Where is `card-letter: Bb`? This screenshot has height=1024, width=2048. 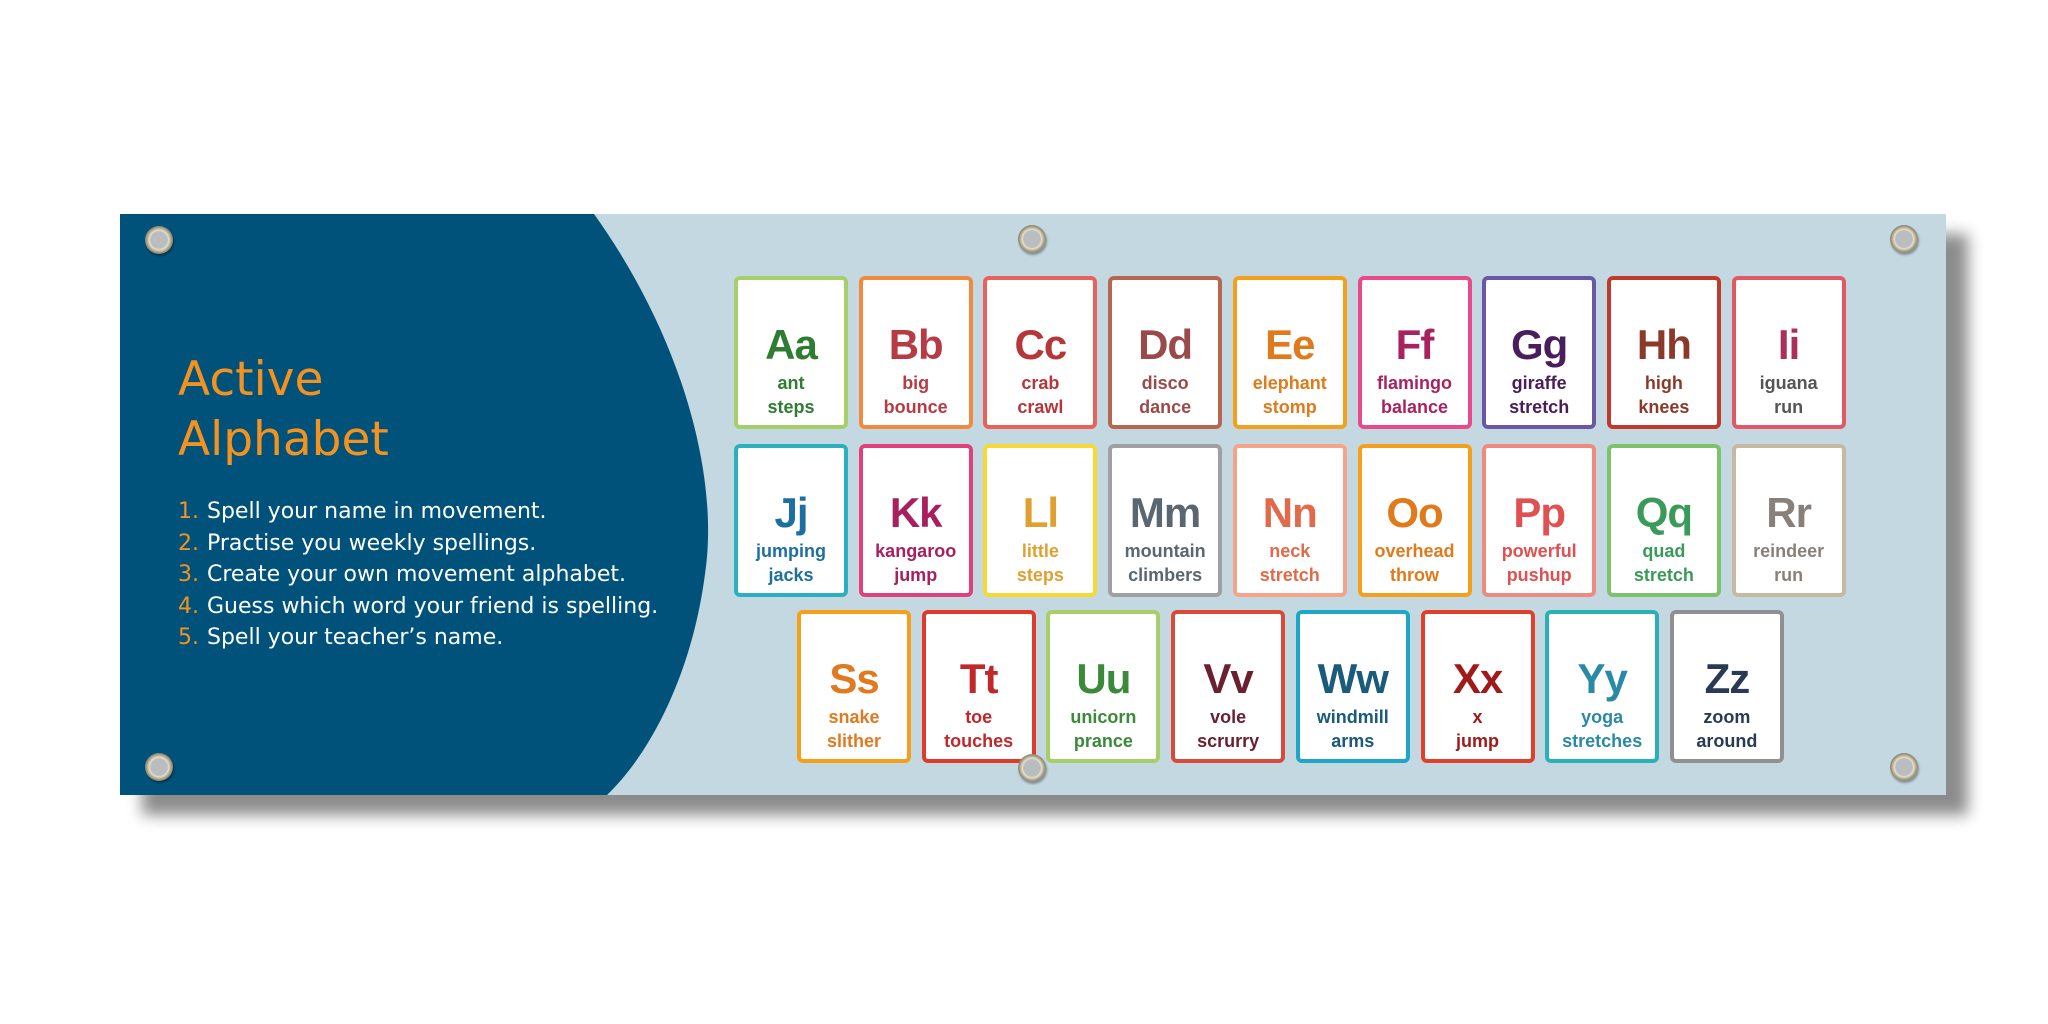 card-letter: Bb is located at coordinates (916, 344).